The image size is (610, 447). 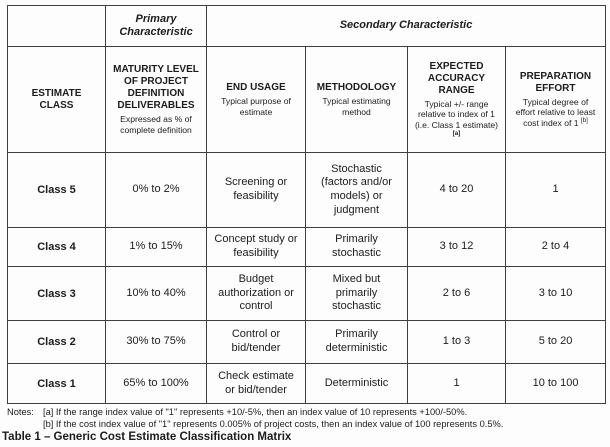 I want to click on col-subtitle: Typical estimating method, so click(x=356, y=106).